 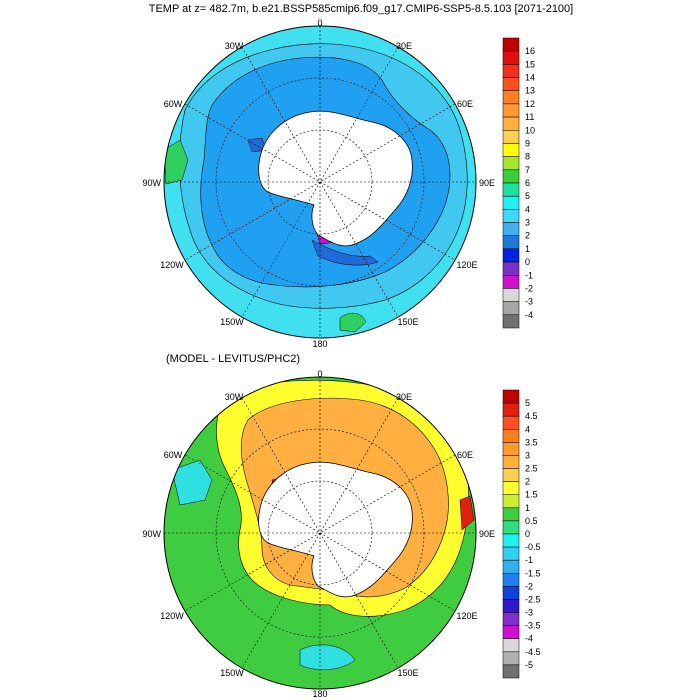 What do you see at coordinates (232, 673) in the screenshot?
I see `lon-label-150w-b: 150W` at bounding box center [232, 673].